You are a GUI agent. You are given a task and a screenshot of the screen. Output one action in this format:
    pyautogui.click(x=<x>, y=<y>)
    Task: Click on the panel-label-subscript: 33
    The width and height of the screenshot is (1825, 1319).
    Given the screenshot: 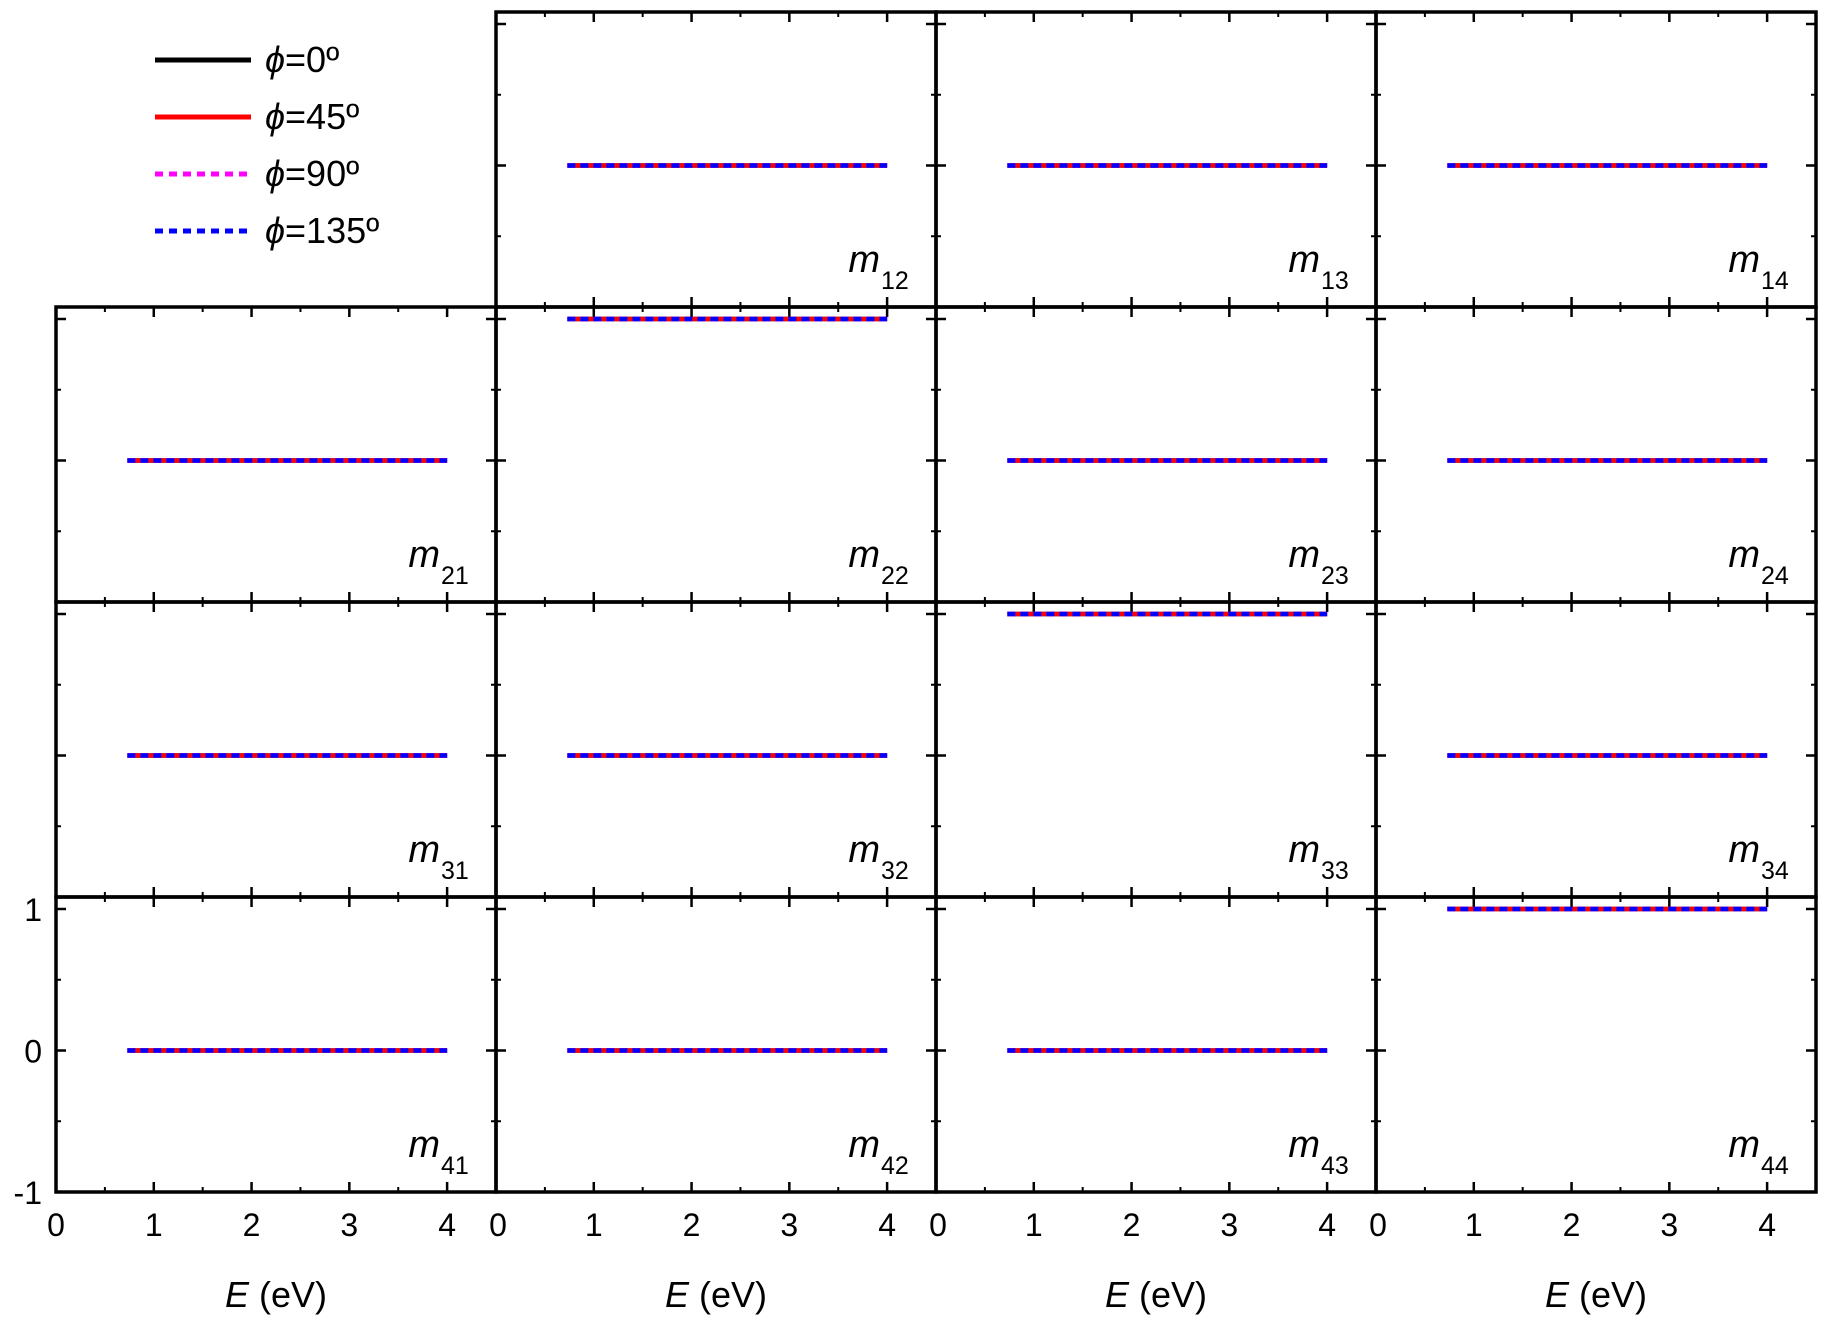 What is the action you would take?
    pyautogui.click(x=1335, y=871)
    